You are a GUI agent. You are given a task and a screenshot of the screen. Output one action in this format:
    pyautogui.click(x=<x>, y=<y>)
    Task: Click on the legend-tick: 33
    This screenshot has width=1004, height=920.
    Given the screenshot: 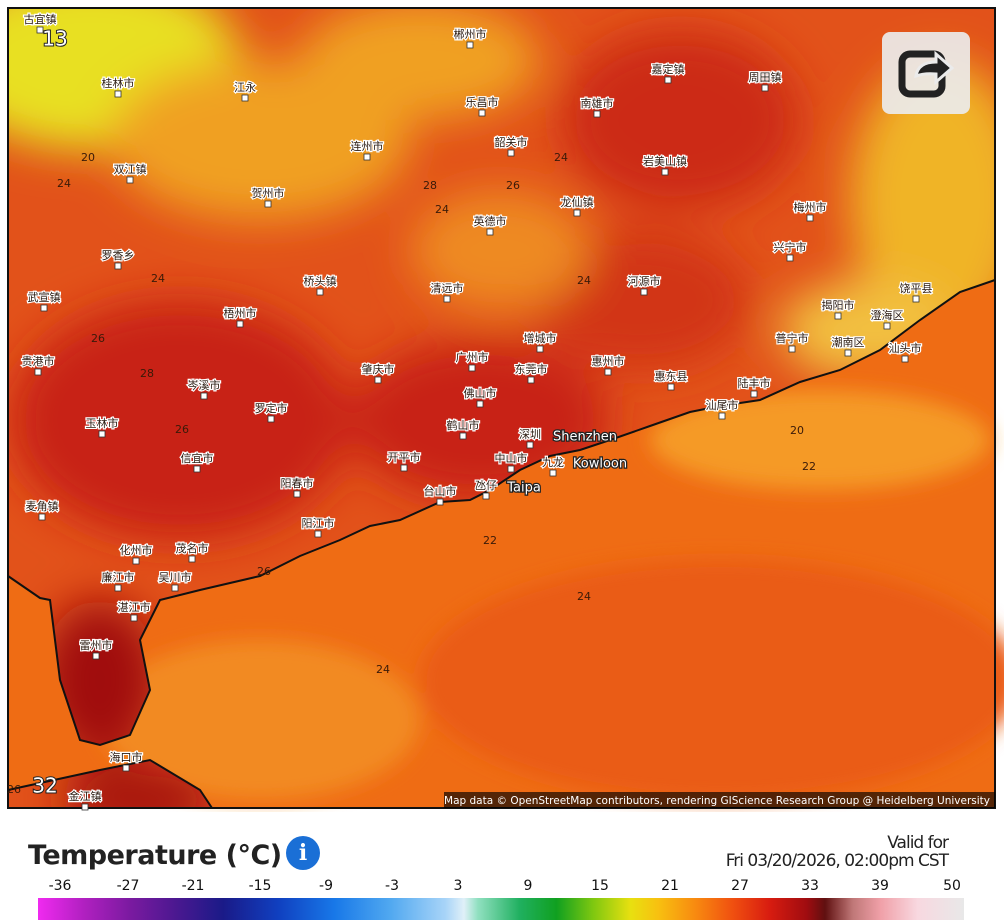 What is the action you would take?
    pyautogui.click(x=810, y=886)
    